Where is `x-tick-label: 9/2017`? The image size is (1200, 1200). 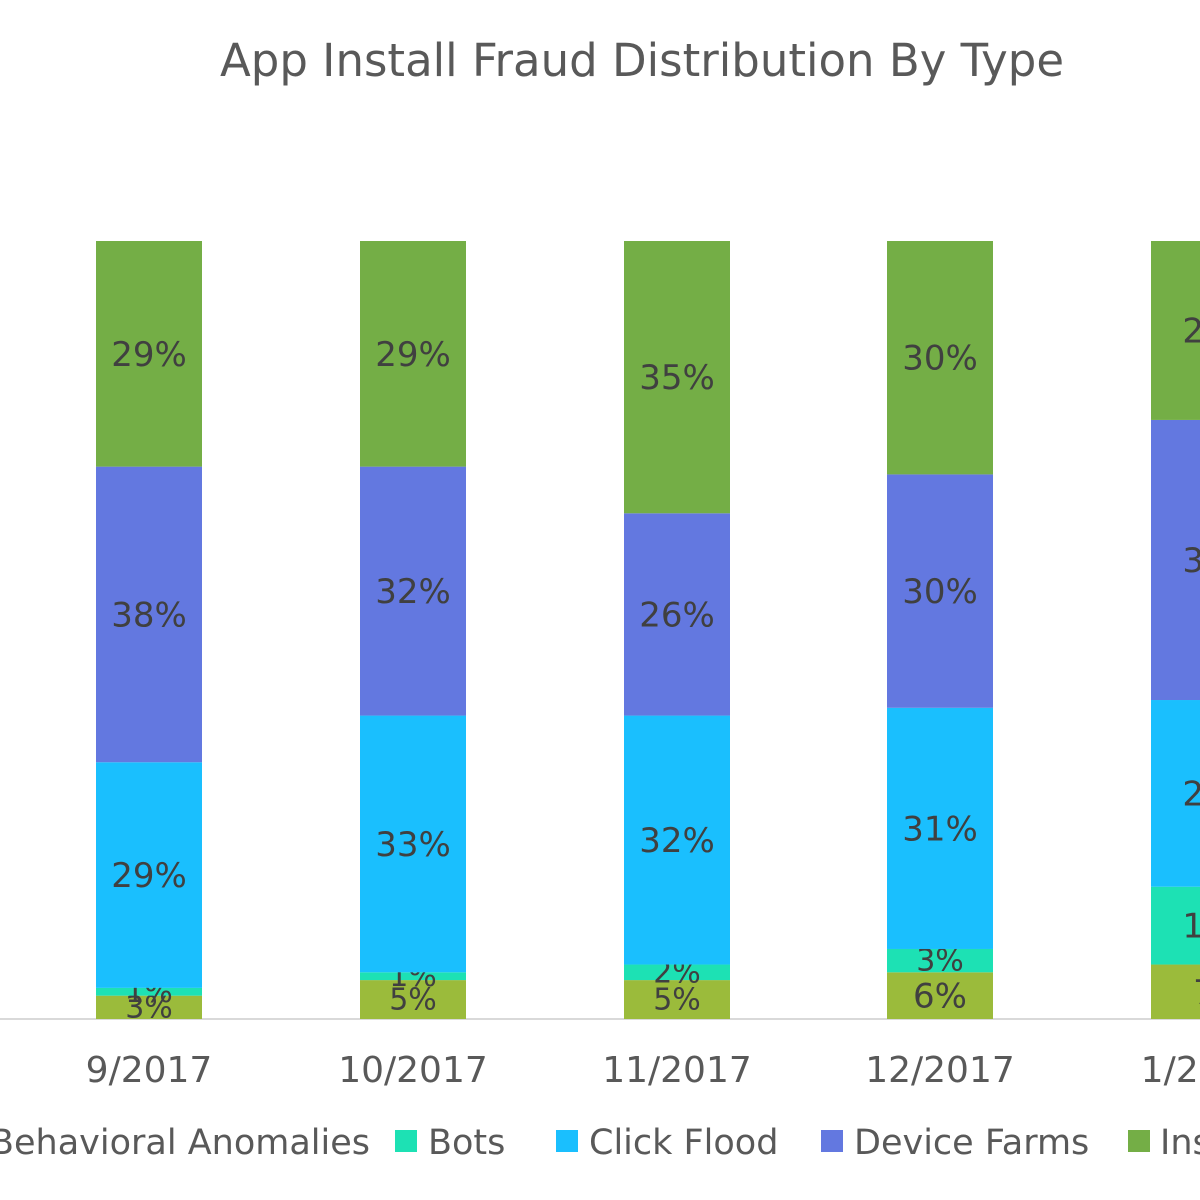 x-tick-label: 9/2017 is located at coordinates (149, 1070).